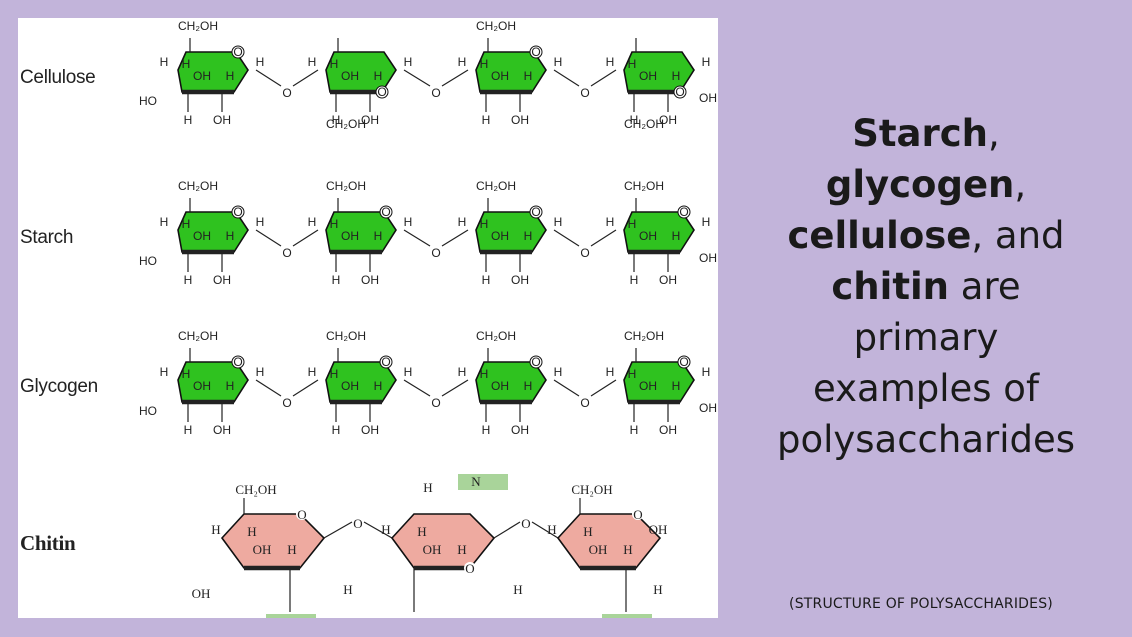 This screenshot has width=1132, height=637. What do you see at coordinates (59, 386) in the screenshot?
I see `row-label-glycogen: Glycogen` at bounding box center [59, 386].